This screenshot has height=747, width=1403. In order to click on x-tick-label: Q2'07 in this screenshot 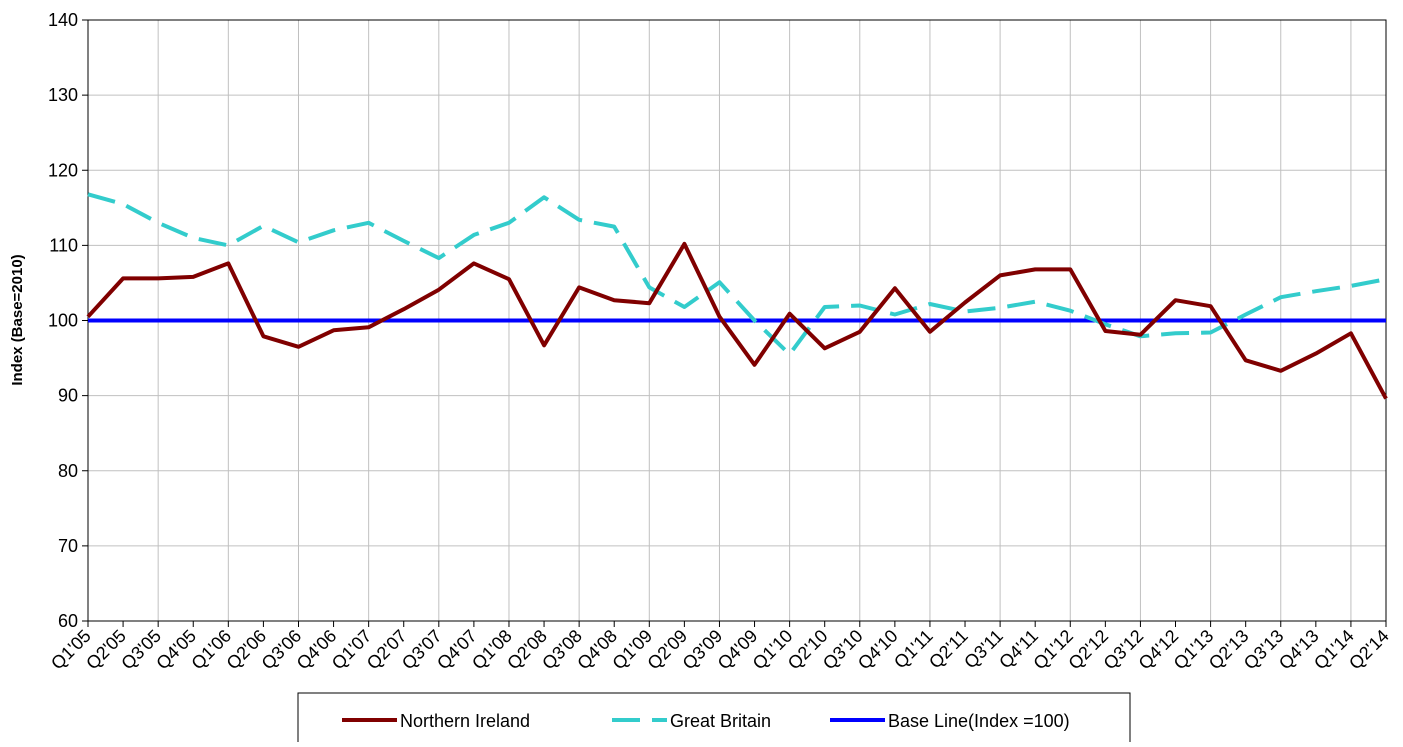, I will do `click(387, 650)`.